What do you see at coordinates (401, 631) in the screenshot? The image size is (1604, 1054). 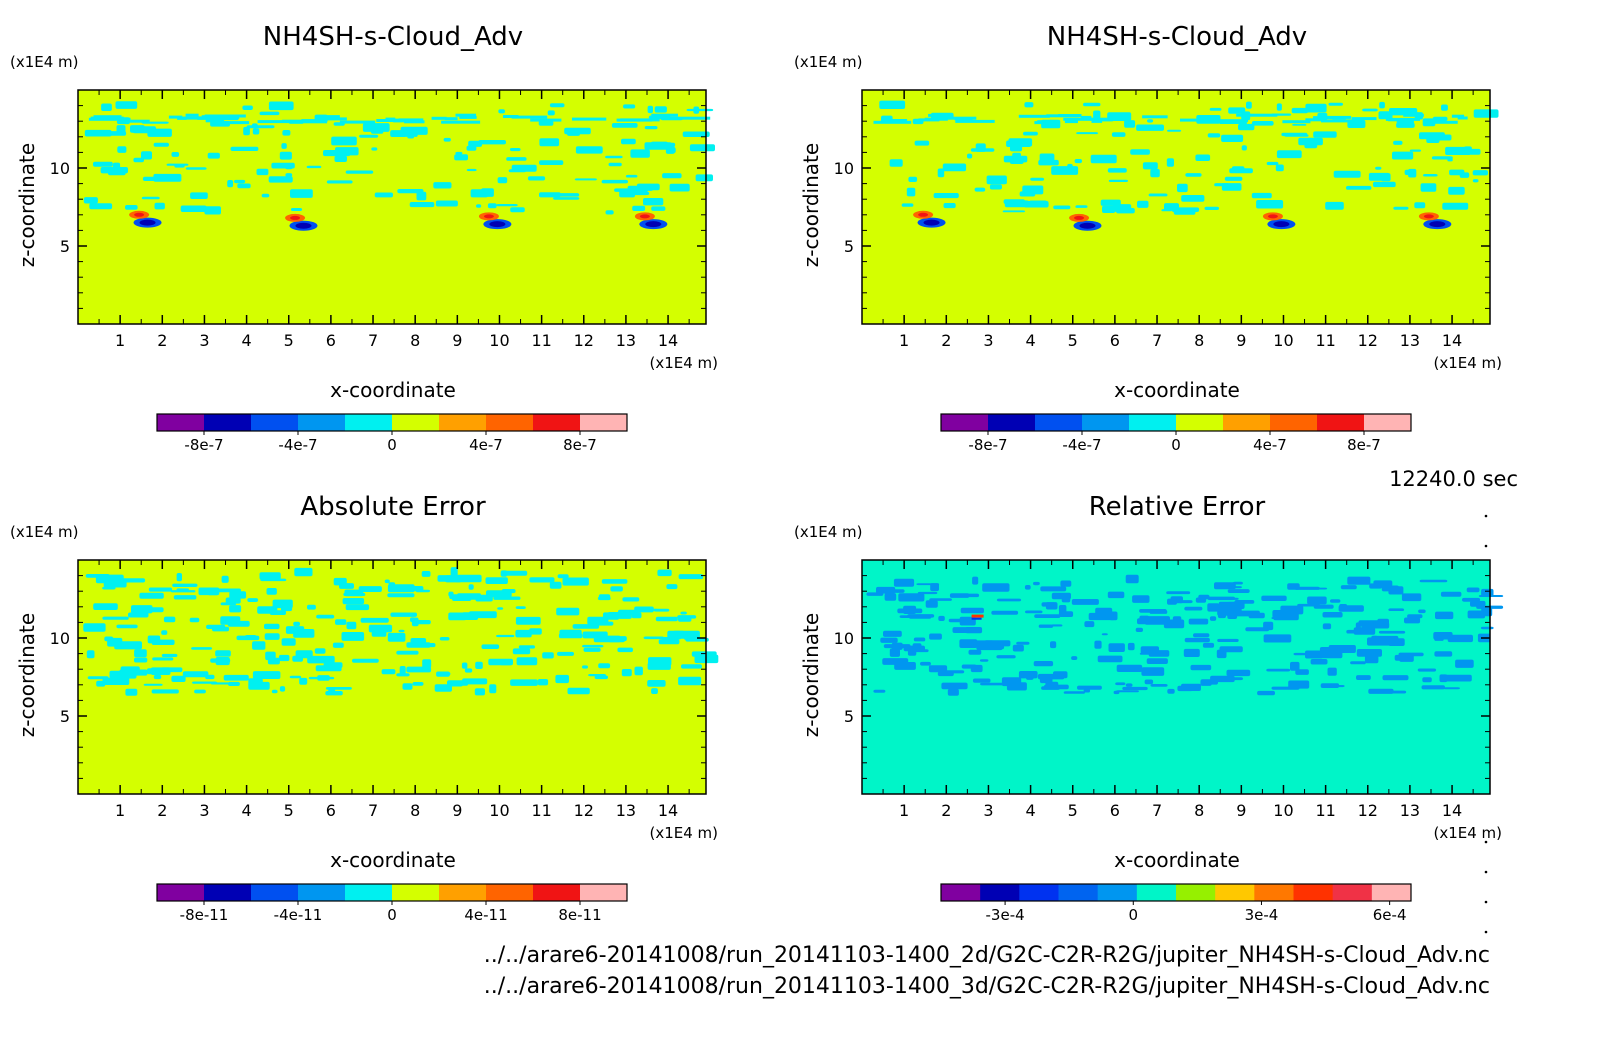 I see `field-texture` at bounding box center [401, 631].